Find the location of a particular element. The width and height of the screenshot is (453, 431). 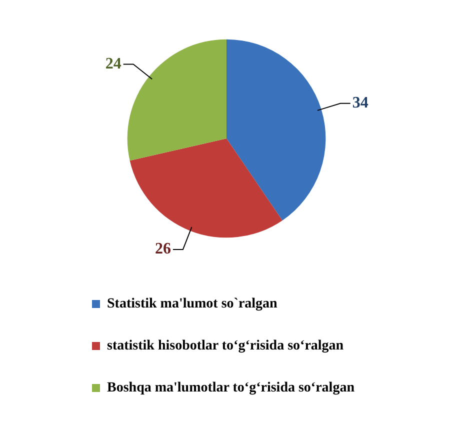

legend-label: Boshqa ma'lumotlar to‘g‘risida so‘ralgan is located at coordinates (231, 388).